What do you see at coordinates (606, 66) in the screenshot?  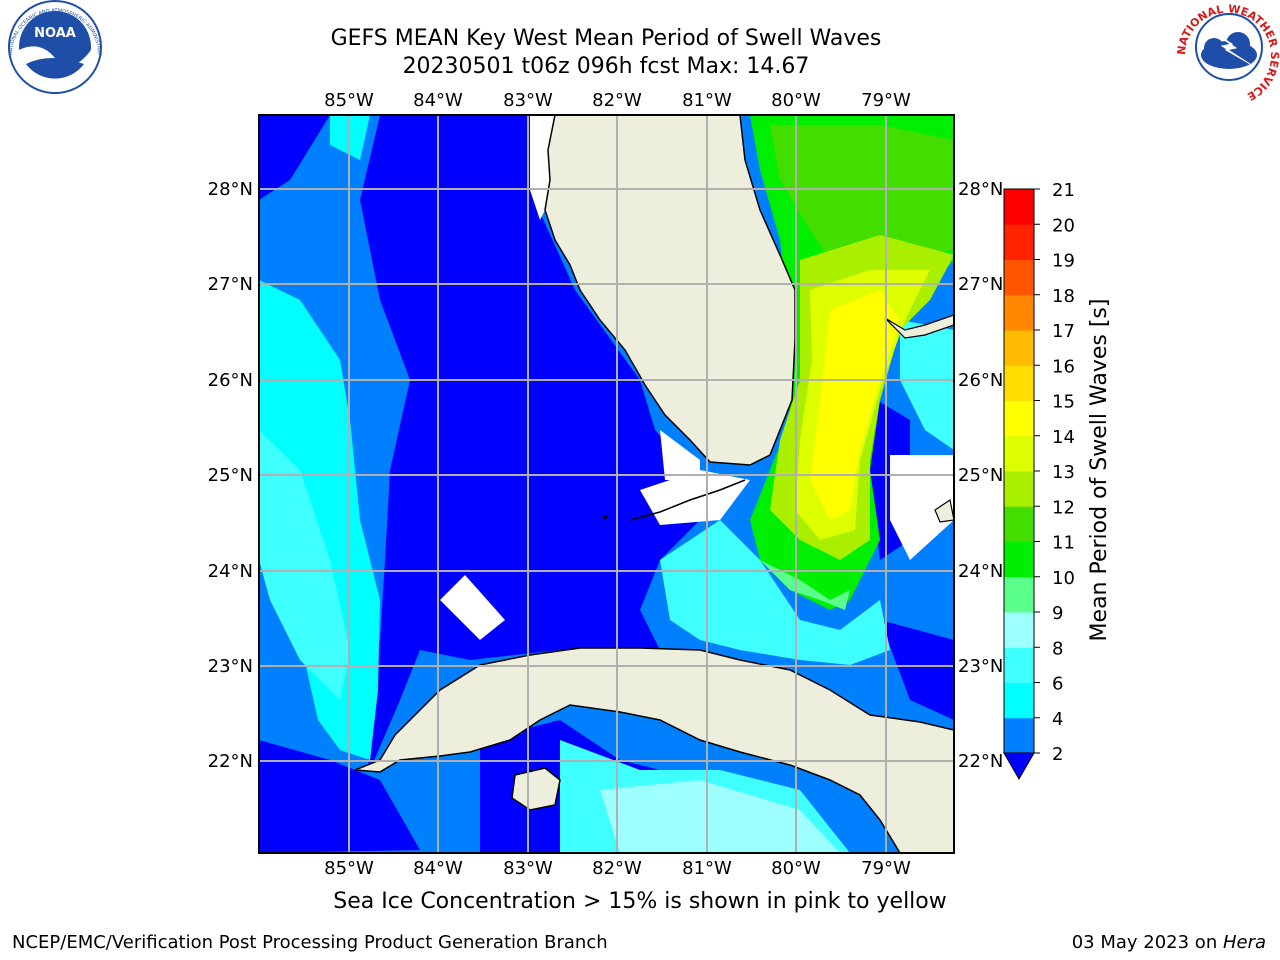 I see `map-subtitle: 20230501 t06z 096h fcst Max: 14.67` at bounding box center [606, 66].